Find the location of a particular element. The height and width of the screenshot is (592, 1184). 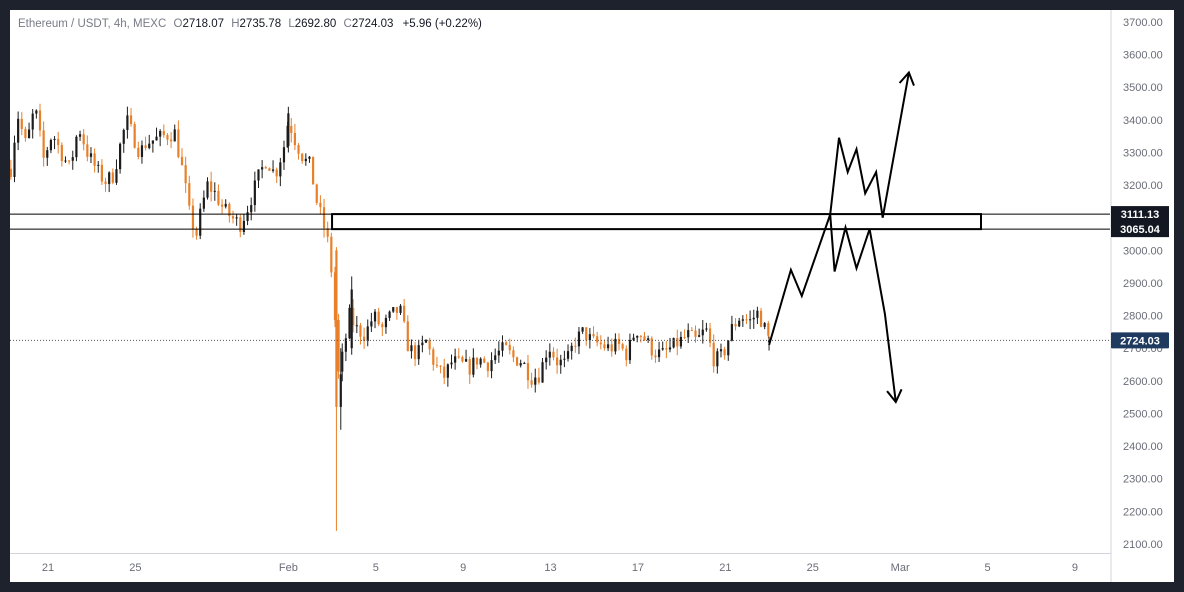

y-tick-label: 2600.00 is located at coordinates (1143, 382).